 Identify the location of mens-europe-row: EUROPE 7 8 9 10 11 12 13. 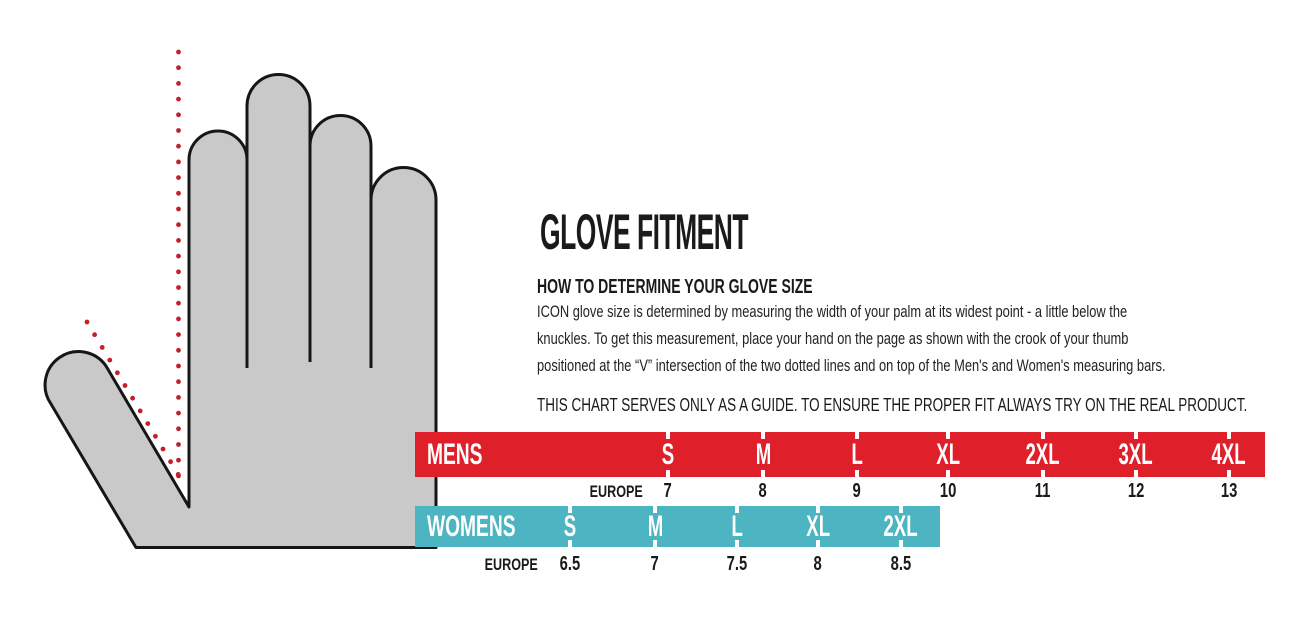
(840, 491).